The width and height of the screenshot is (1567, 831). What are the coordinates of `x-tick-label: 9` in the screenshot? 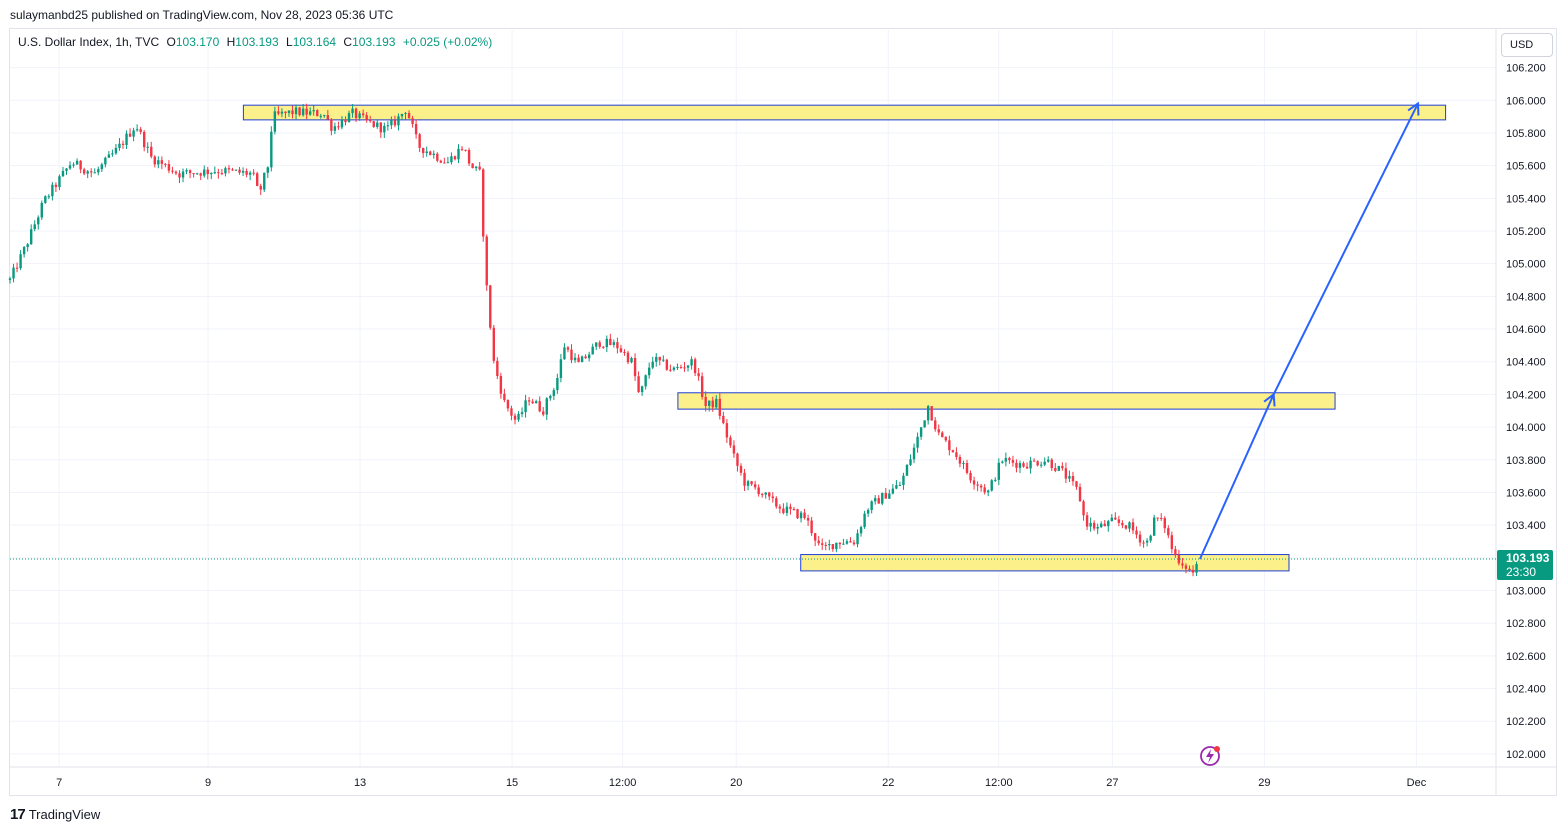 It's located at (208, 783).